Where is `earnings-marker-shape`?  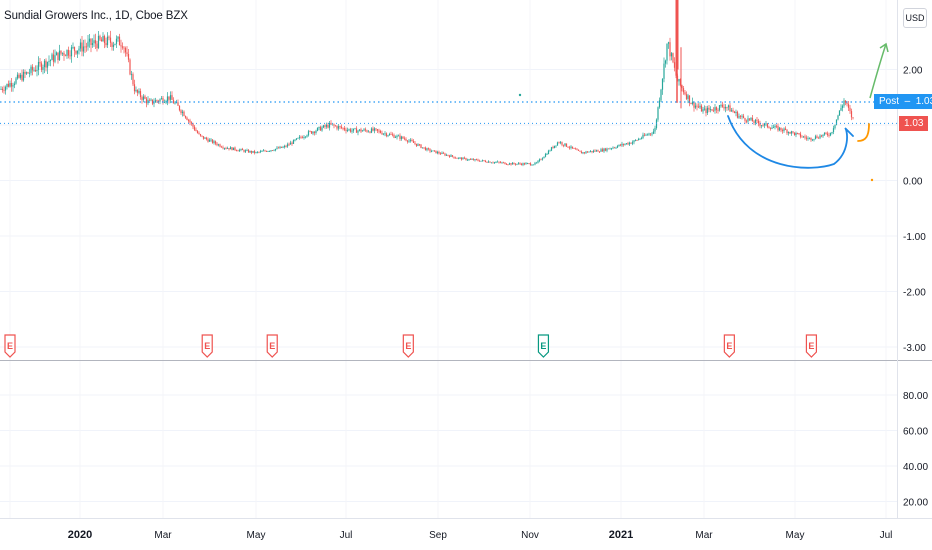
earnings-marker-shape is located at coordinates (811, 346).